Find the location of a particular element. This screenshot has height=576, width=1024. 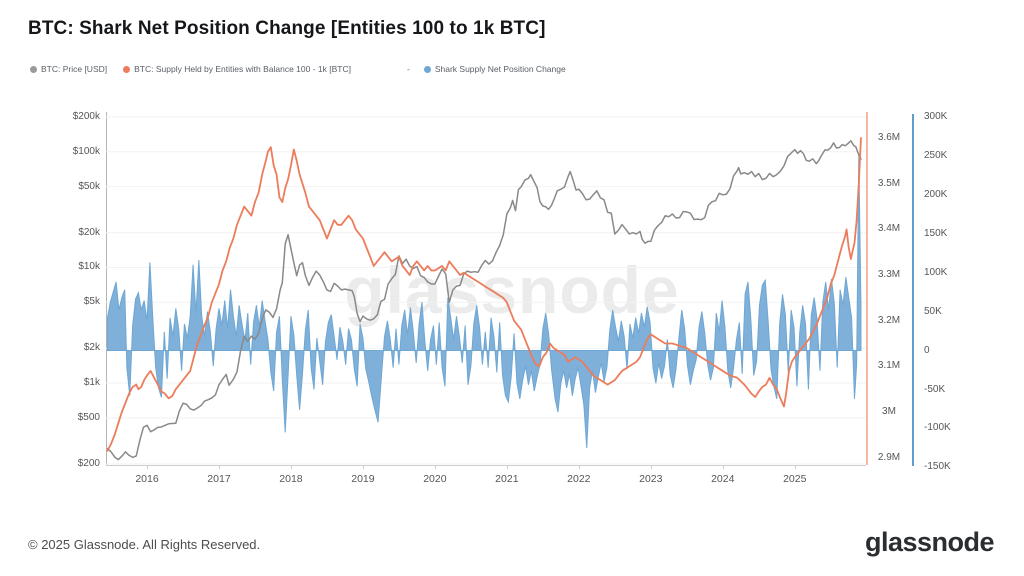

x-axis-line is located at coordinates (486, 465).